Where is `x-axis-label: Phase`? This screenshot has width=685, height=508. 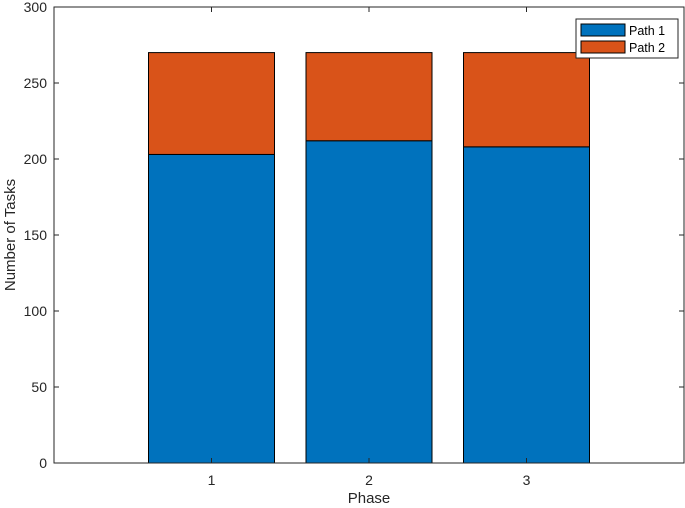
x-axis-label: Phase is located at coordinates (369, 498).